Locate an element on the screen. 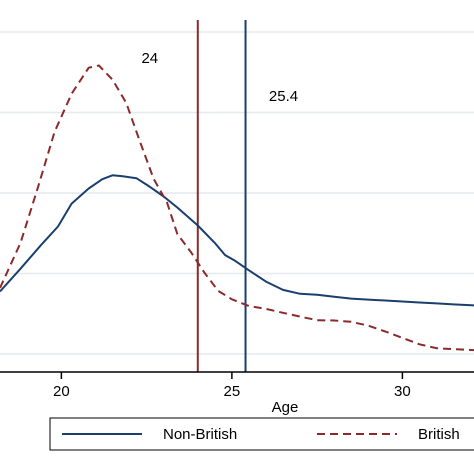 This screenshot has width=474, height=474. legend-label-british: British is located at coordinates (439, 434).